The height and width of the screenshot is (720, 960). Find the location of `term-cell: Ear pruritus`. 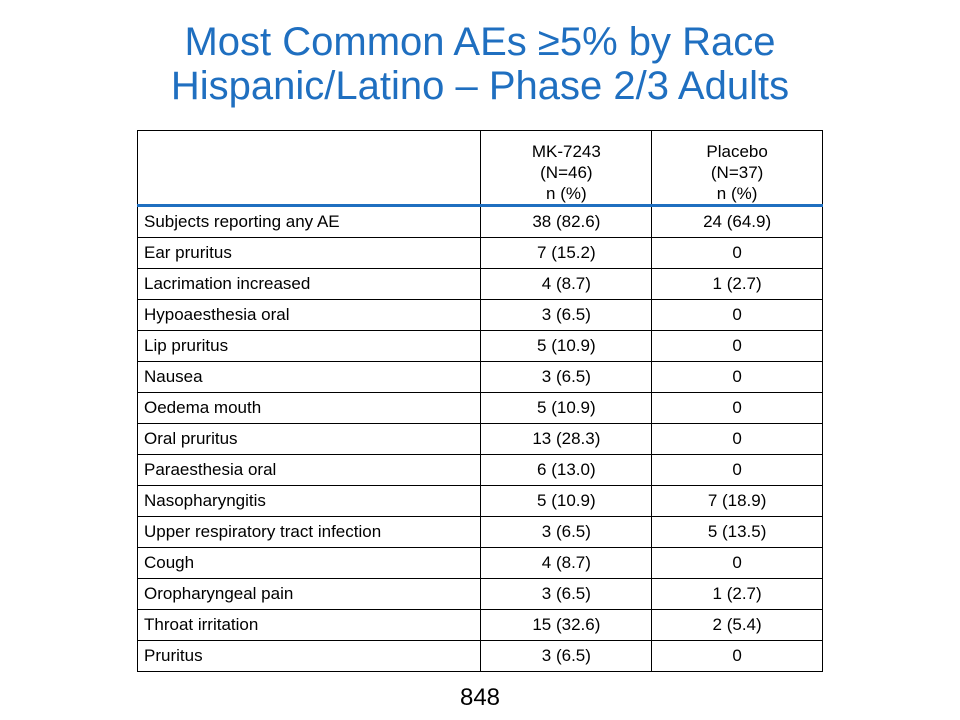

term-cell: Ear pruritus is located at coordinates (309, 253).